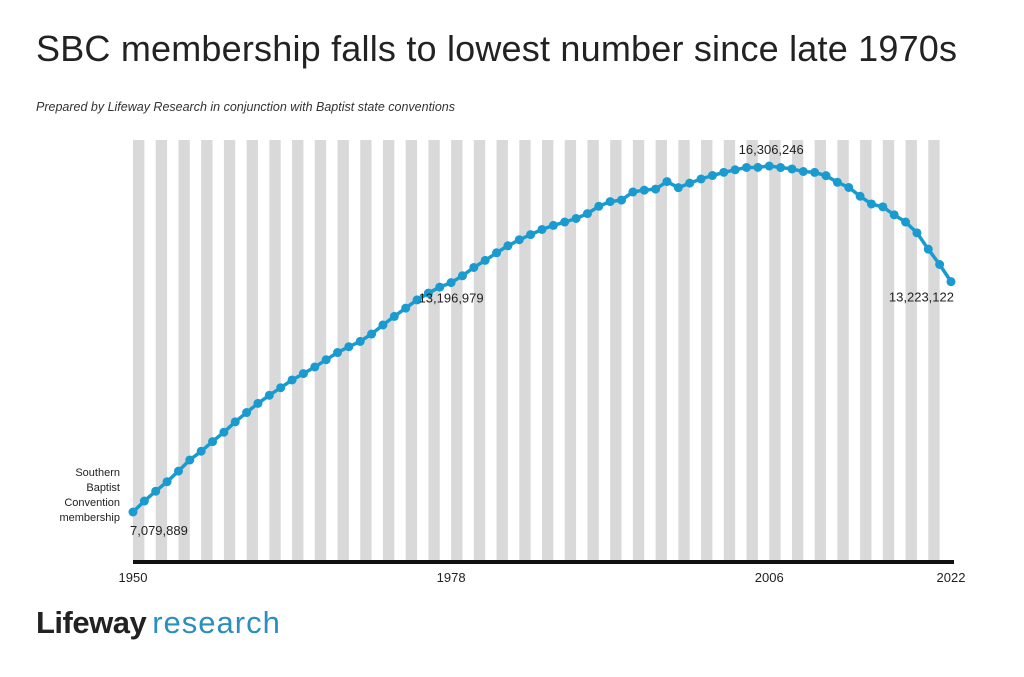 The height and width of the screenshot is (677, 1024). Describe the element at coordinates (771, 149) in the screenshot. I see `data-label: 16,306,246` at that location.